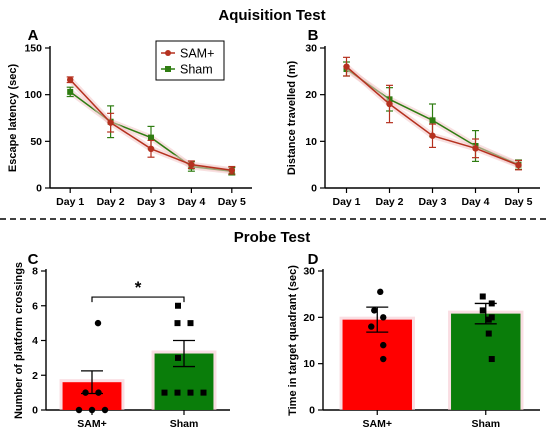  Describe the element at coordinates (196, 70) in the screenshot. I see `legend-label-sham: Sham` at that location.